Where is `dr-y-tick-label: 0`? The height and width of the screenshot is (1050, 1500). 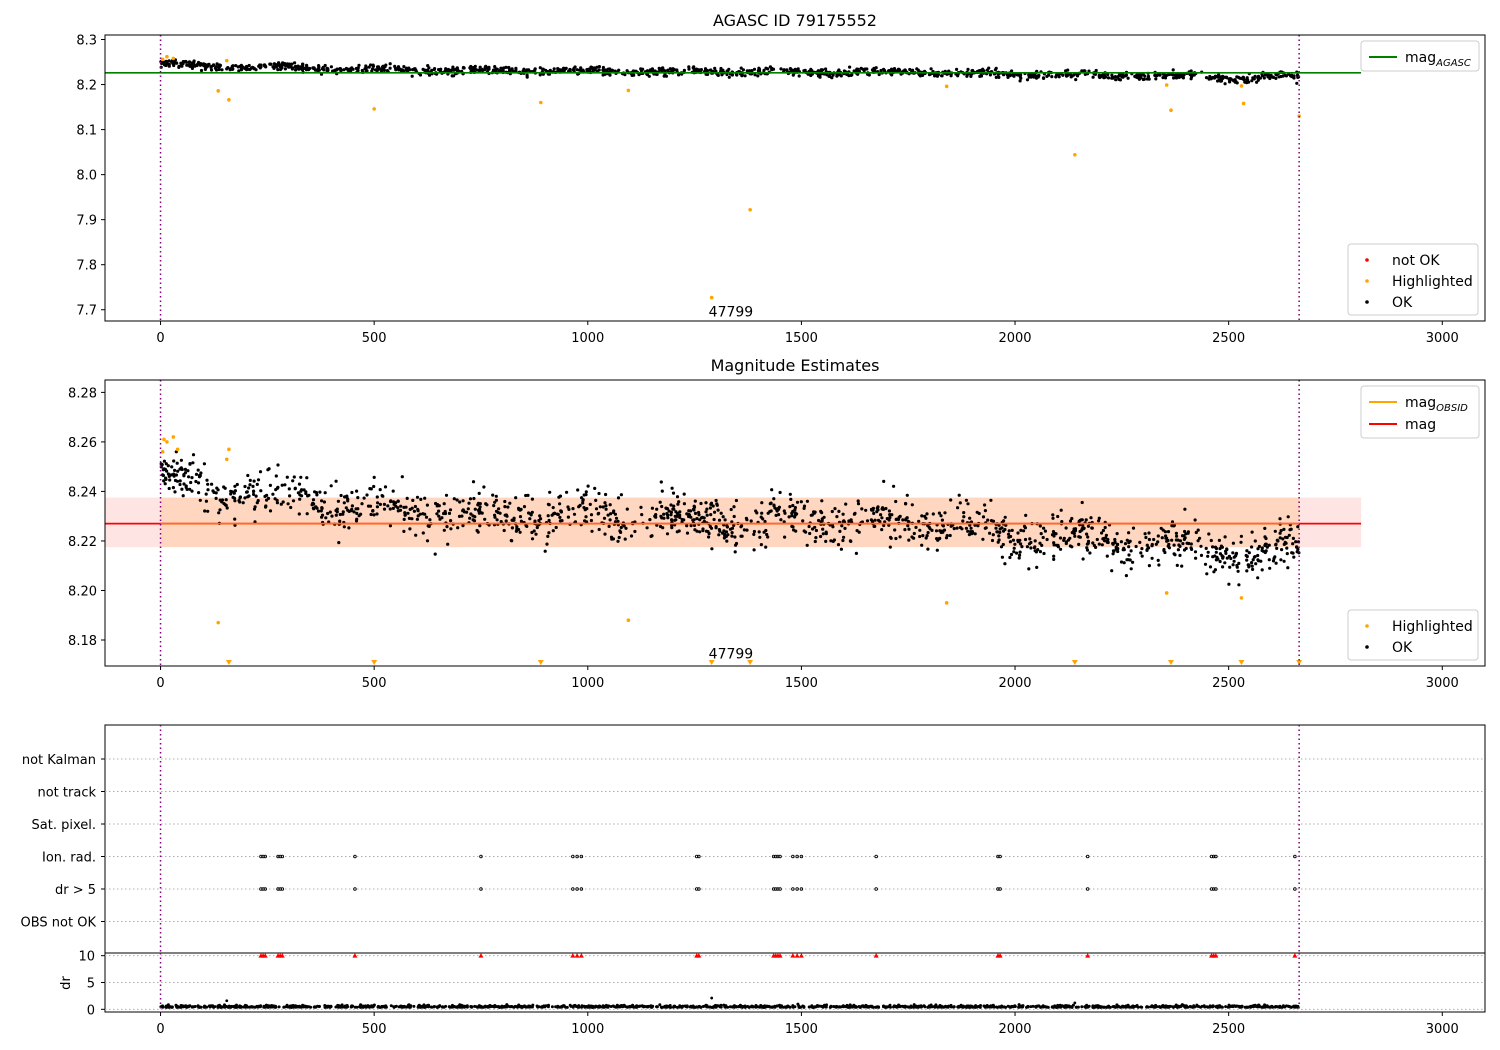 dr-y-tick-label: 0 is located at coordinates (91, 1010).